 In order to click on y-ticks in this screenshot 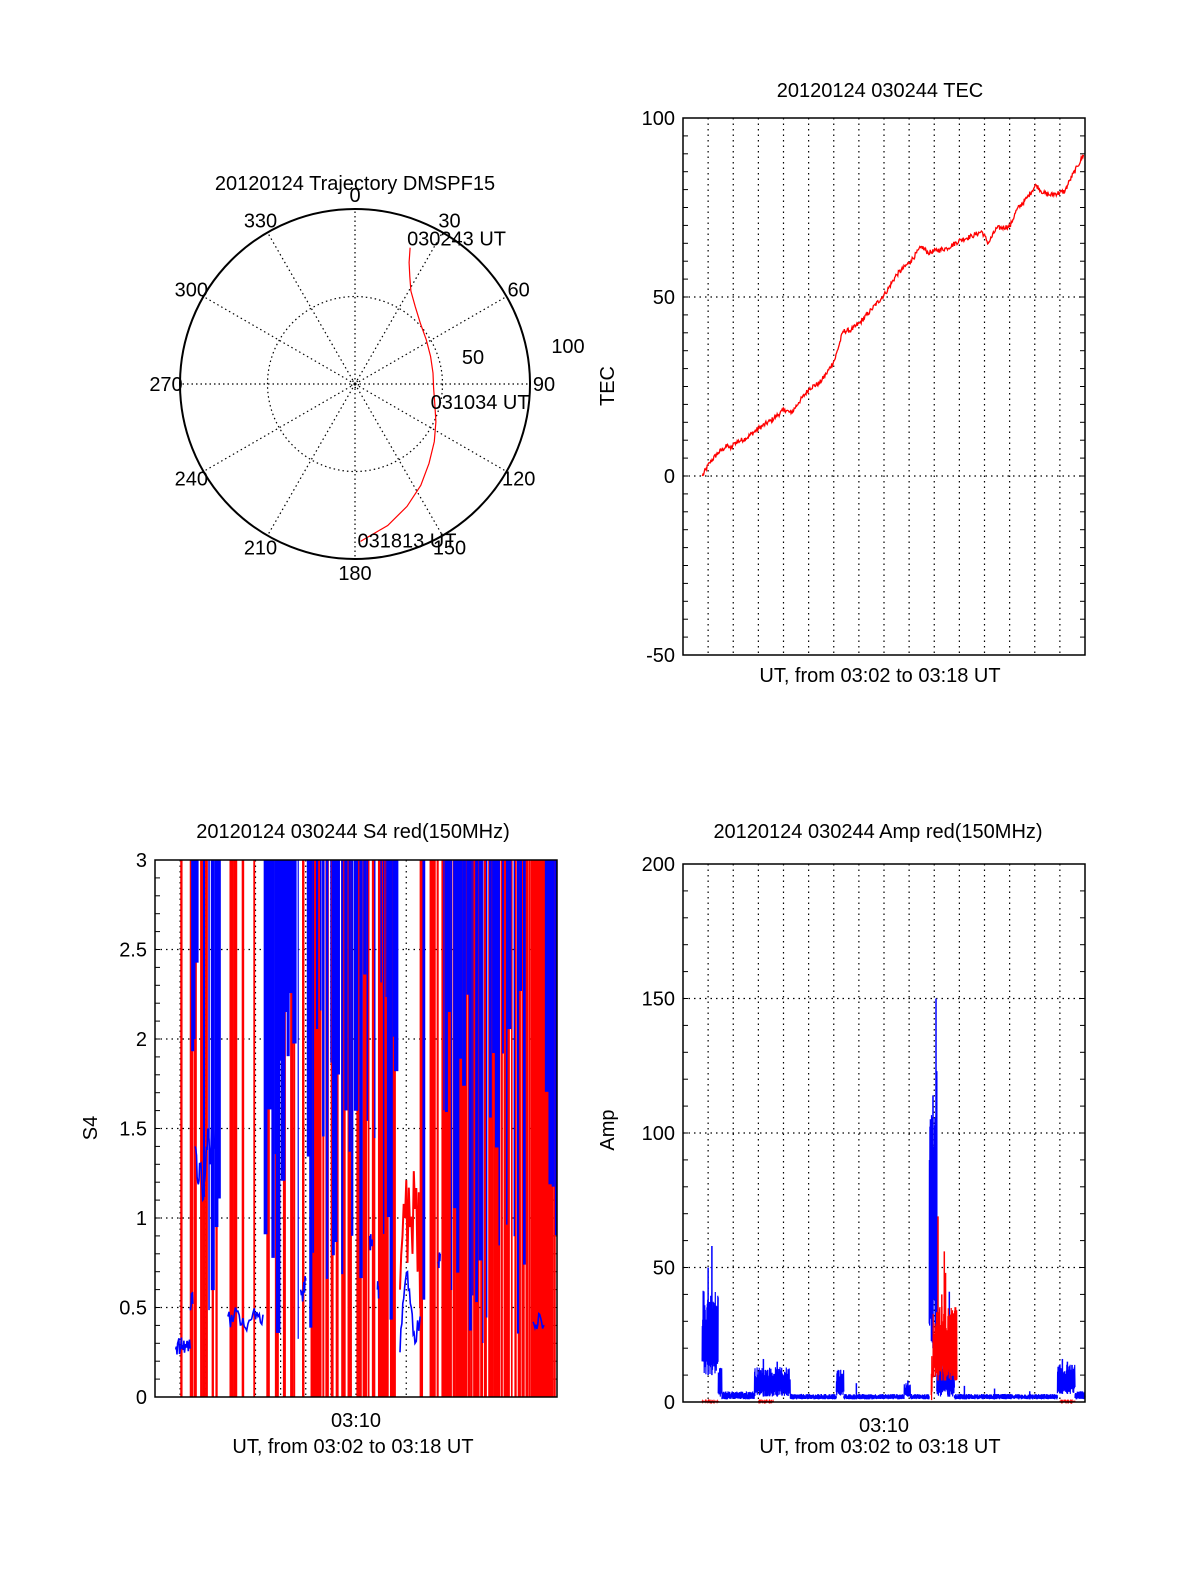, I will do `click(884, 1133)`.